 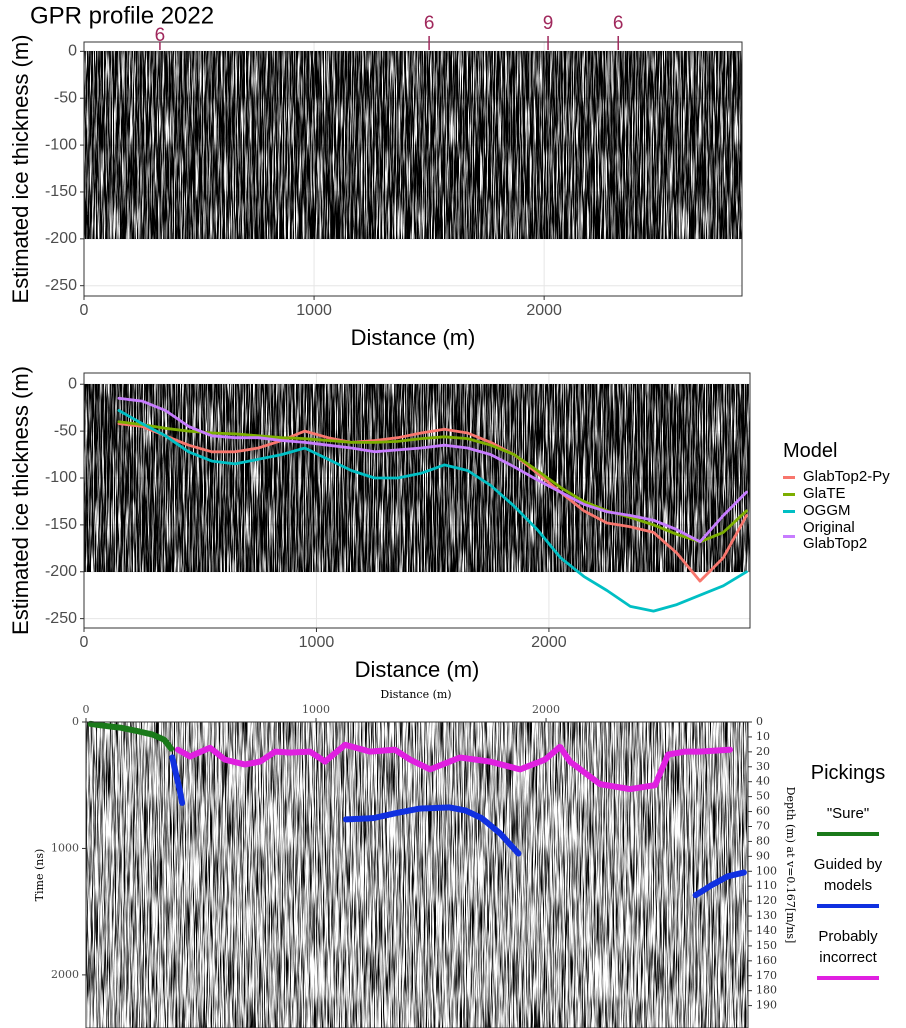 I want to click on legend-entry: GlaTE, so click(x=839, y=494).